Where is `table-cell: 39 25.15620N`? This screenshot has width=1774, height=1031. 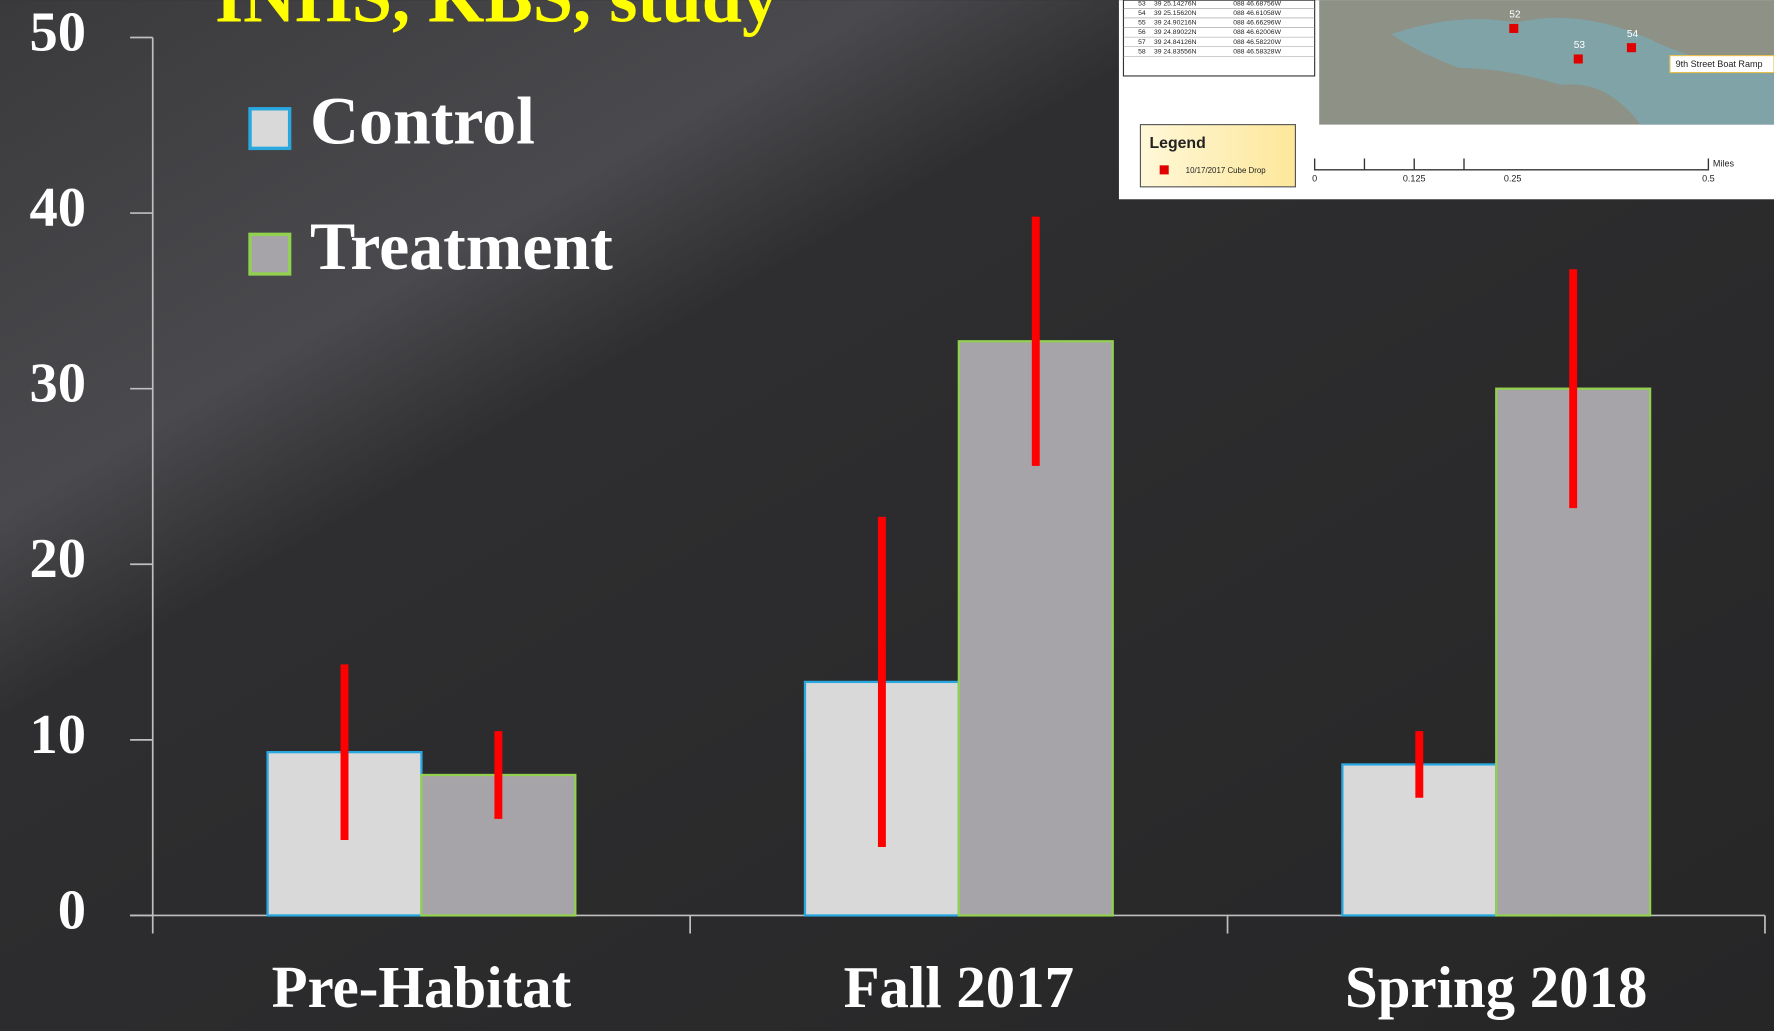
table-cell: 39 25.15620N is located at coordinates (1175, 13).